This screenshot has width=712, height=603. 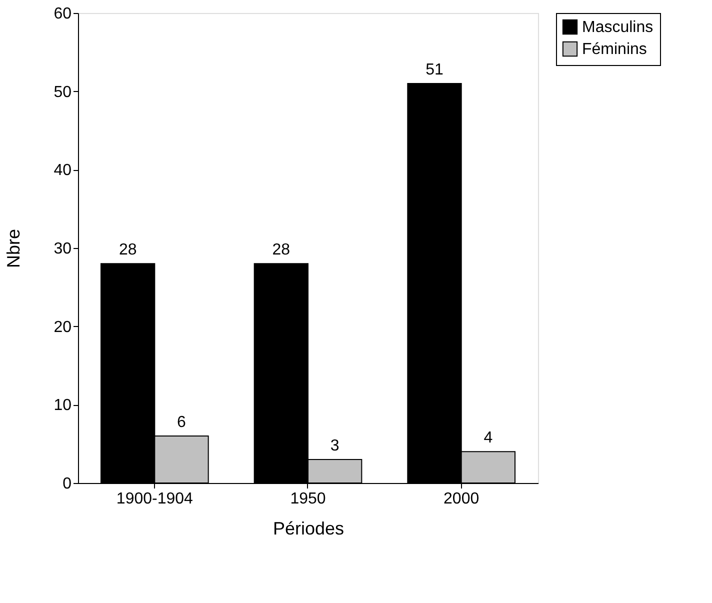 I want to click on data-label: 6, so click(x=181, y=422).